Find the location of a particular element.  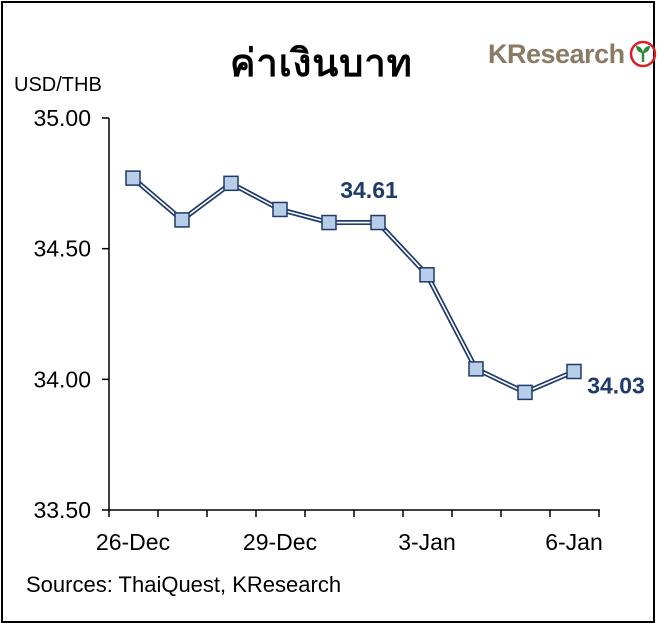

data-label: 34.61 is located at coordinates (369, 190).